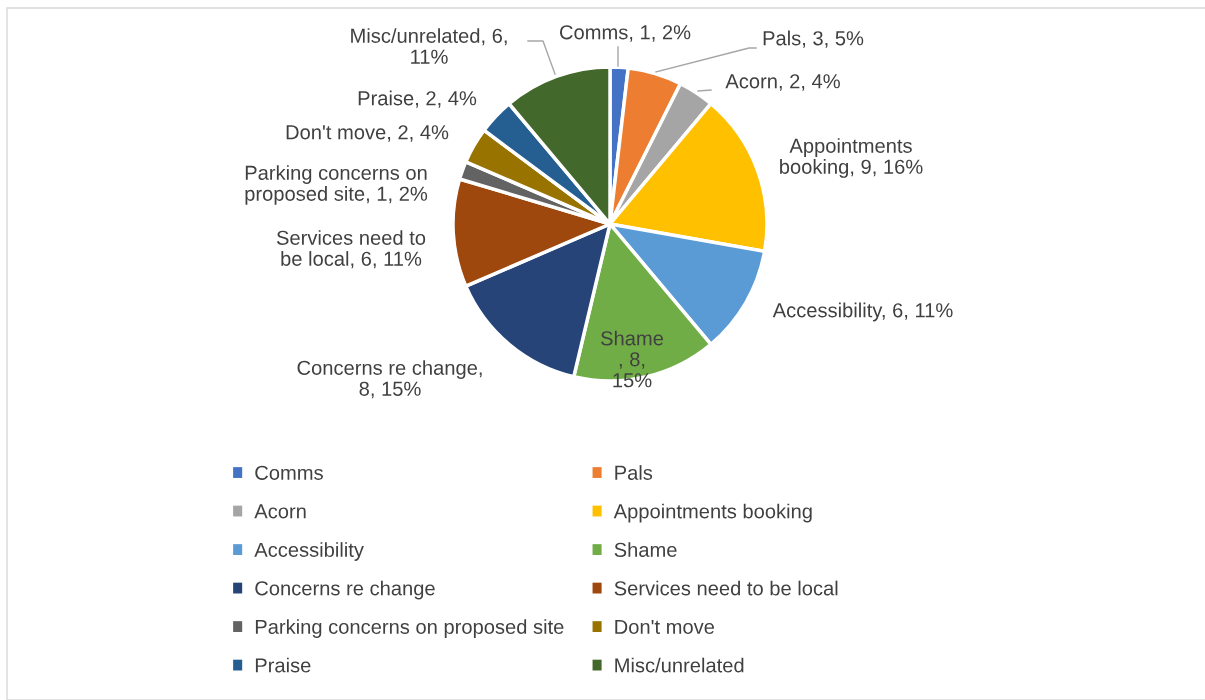 The height and width of the screenshot is (700, 1205). What do you see at coordinates (782, 82) in the screenshot?
I see `data-label: Acorn, 2, 4%` at bounding box center [782, 82].